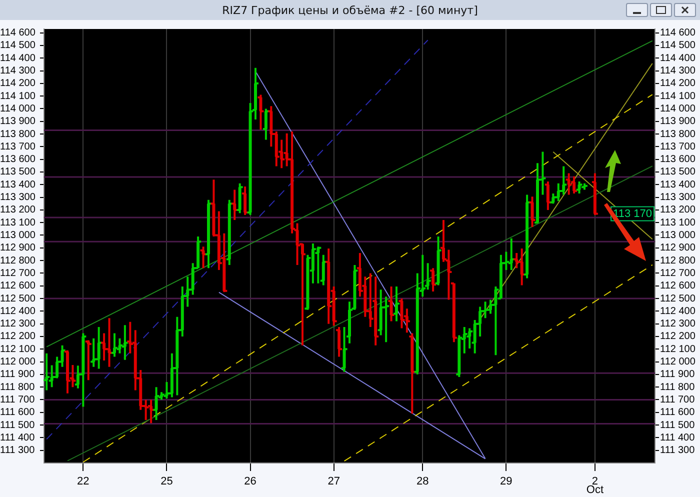  Describe the element at coordinates (18, 160) in the screenshot. I see `y-tick-label: 113 600` at that location.